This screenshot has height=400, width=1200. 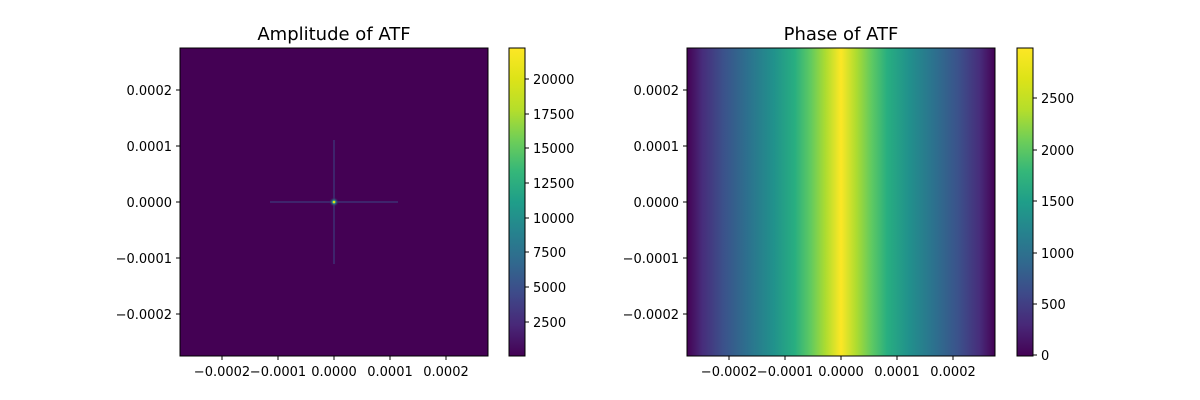 I want to click on phase-x-axis: −0.0002 −0.0001 0.0000 0.0001 0.0002, so click(x=838, y=368).